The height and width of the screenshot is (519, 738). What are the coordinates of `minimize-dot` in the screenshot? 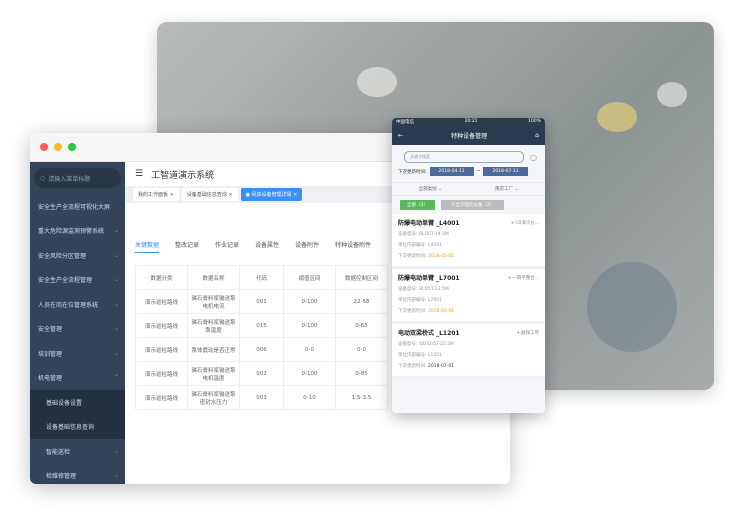 It's located at (58, 147).